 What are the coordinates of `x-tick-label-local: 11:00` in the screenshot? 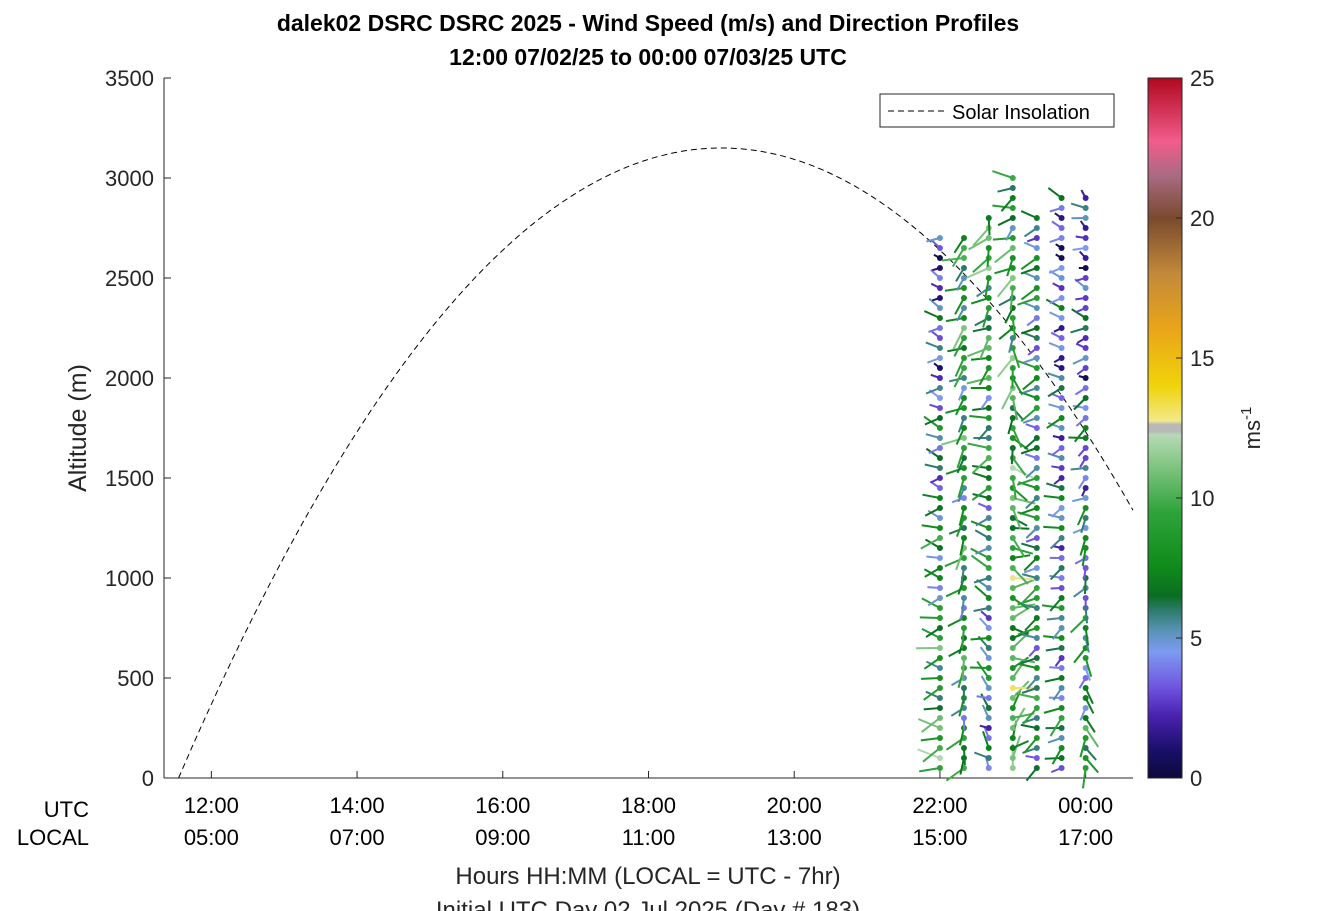 It's located at (648, 837).